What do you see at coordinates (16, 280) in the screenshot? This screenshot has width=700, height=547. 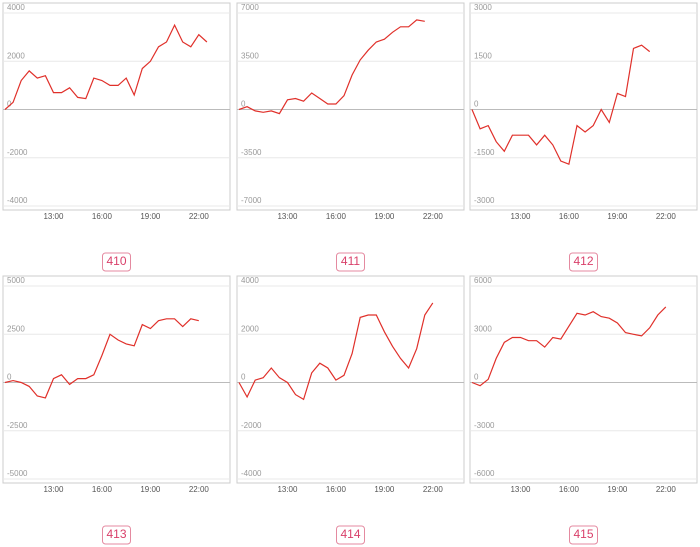 I see `y-tick-label: 5000` at bounding box center [16, 280].